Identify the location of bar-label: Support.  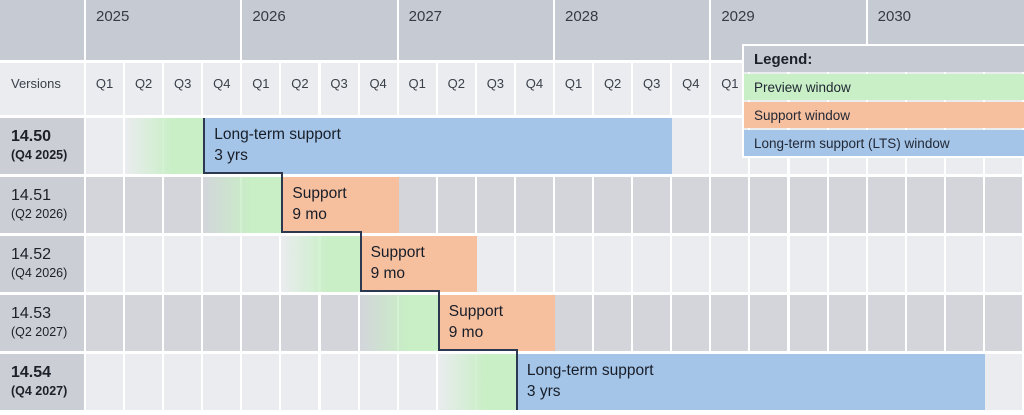
(397, 252).